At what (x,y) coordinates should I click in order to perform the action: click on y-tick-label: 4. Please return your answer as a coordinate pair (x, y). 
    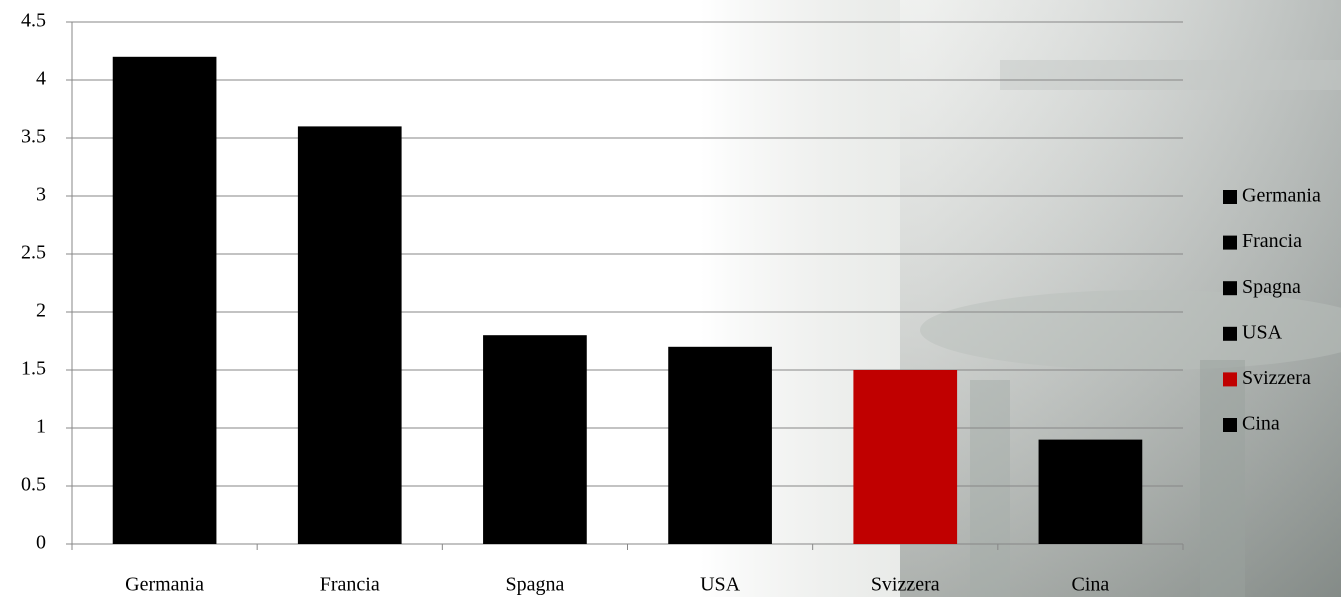
    Looking at the image, I should click on (41, 79).